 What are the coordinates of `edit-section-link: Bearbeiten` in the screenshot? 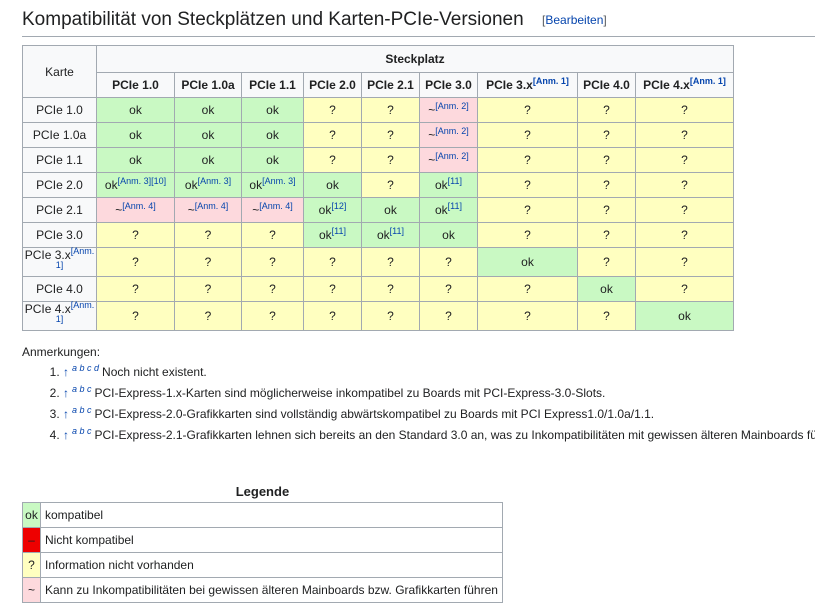 It's located at (574, 20).